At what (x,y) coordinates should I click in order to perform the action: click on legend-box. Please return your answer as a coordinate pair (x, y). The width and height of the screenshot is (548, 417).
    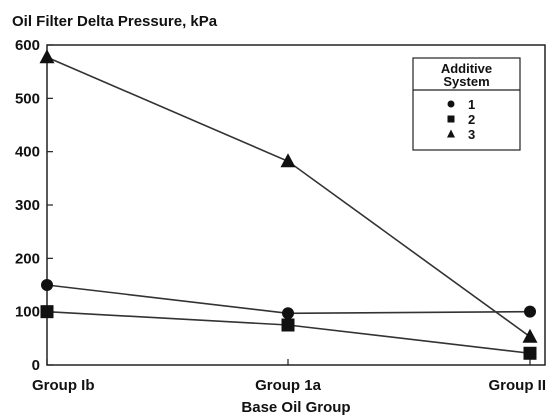
    Looking at the image, I should click on (466, 104).